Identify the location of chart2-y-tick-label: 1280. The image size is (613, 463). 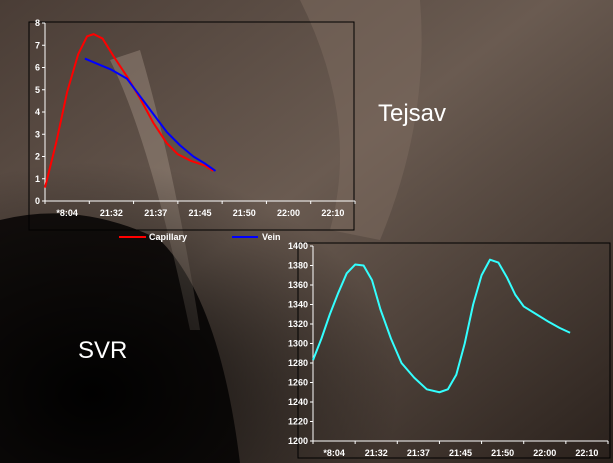
(298, 363).